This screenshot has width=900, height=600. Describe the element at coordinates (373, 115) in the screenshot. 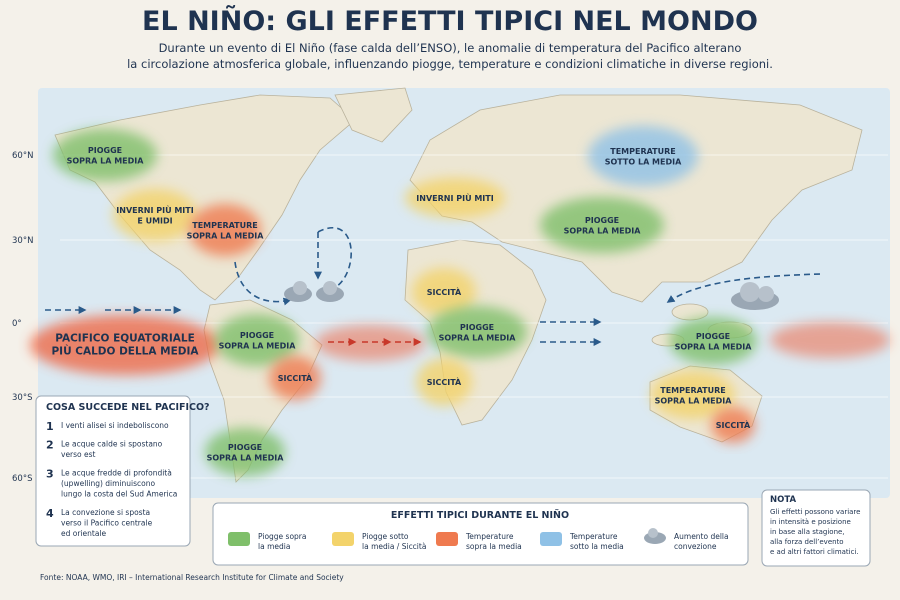

I see `greenland` at that location.